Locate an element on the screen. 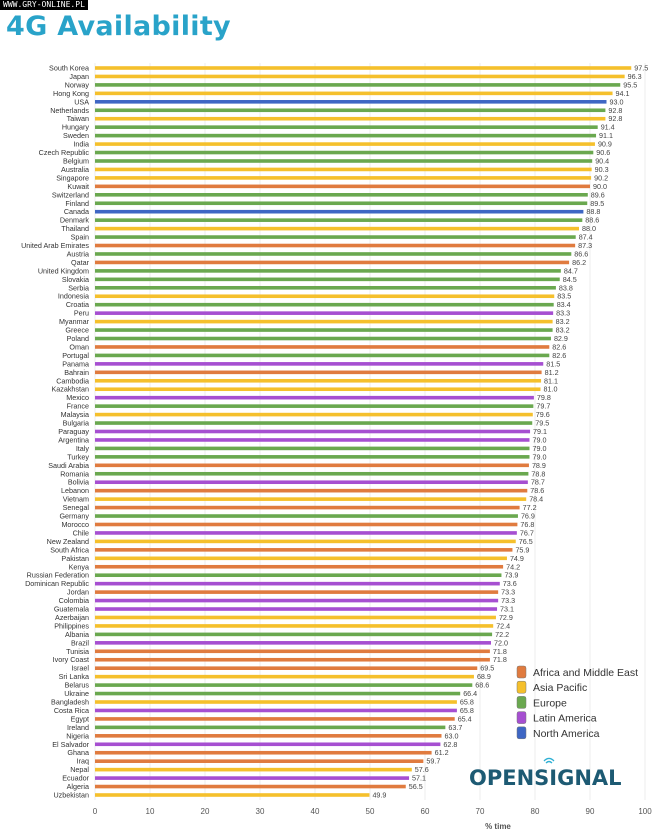 The height and width of the screenshot is (837, 655). category-label: Brazil is located at coordinates (80, 642).